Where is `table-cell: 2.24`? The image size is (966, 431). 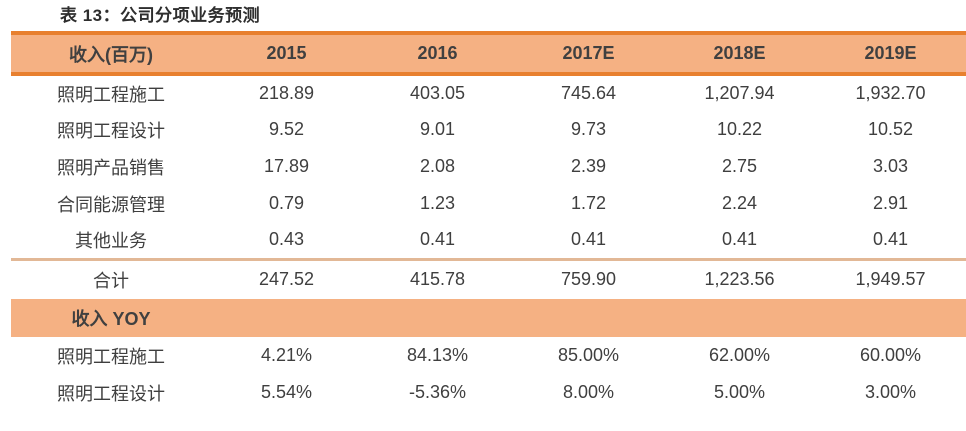 table-cell: 2.24 is located at coordinates (739, 203).